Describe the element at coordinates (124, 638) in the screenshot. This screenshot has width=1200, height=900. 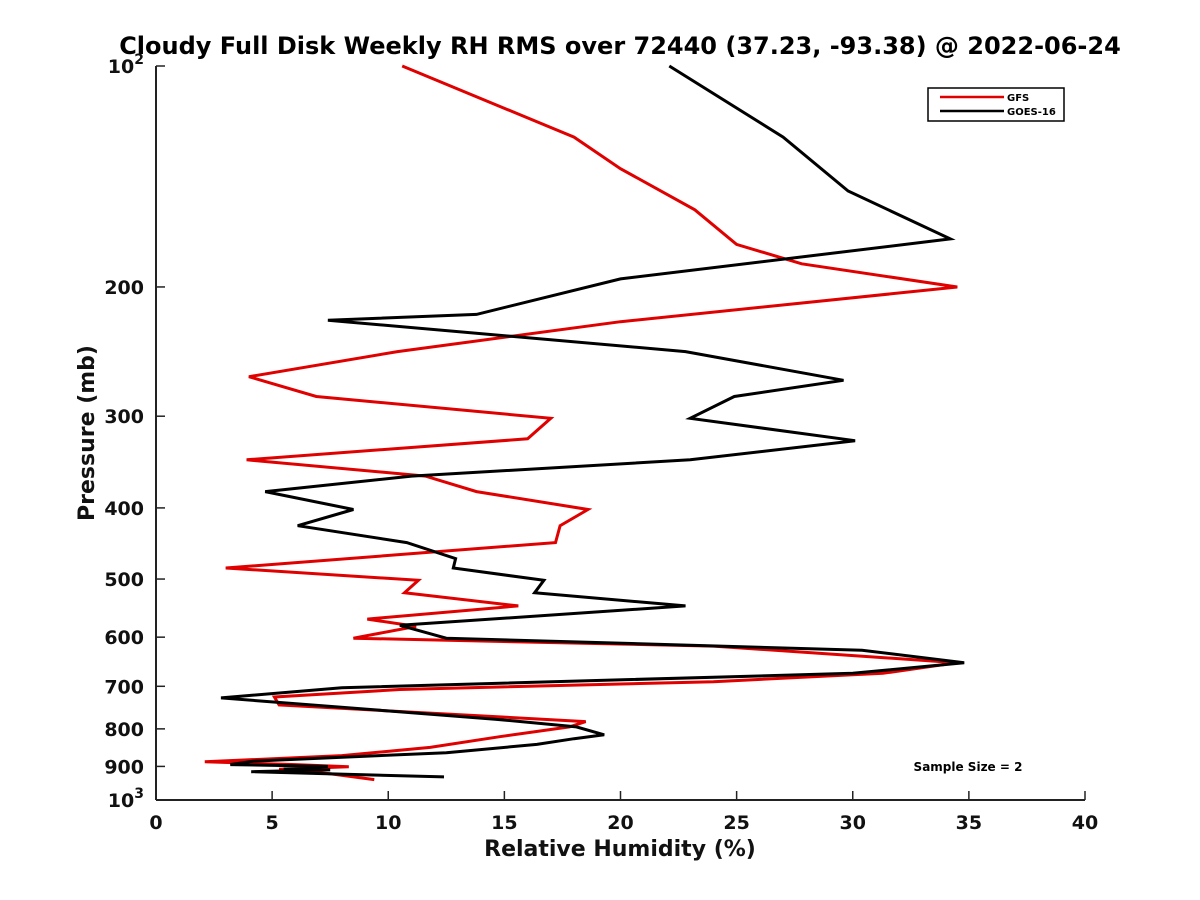
I see `y-tick-label: 600` at that location.